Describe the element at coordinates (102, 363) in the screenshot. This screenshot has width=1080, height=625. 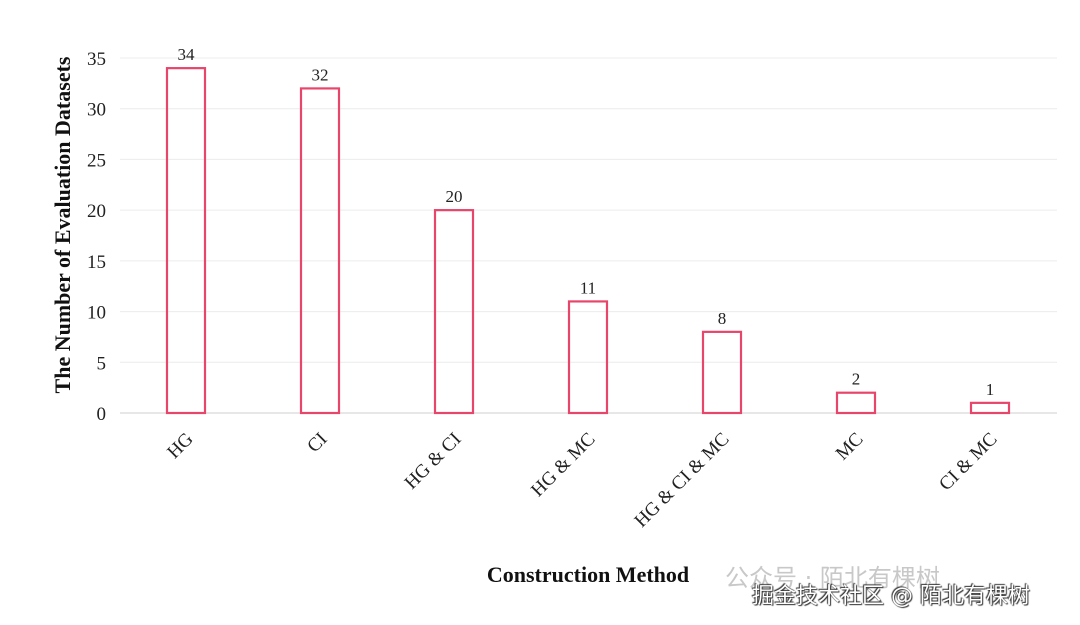
I see `y-tick-label: 5` at that location.